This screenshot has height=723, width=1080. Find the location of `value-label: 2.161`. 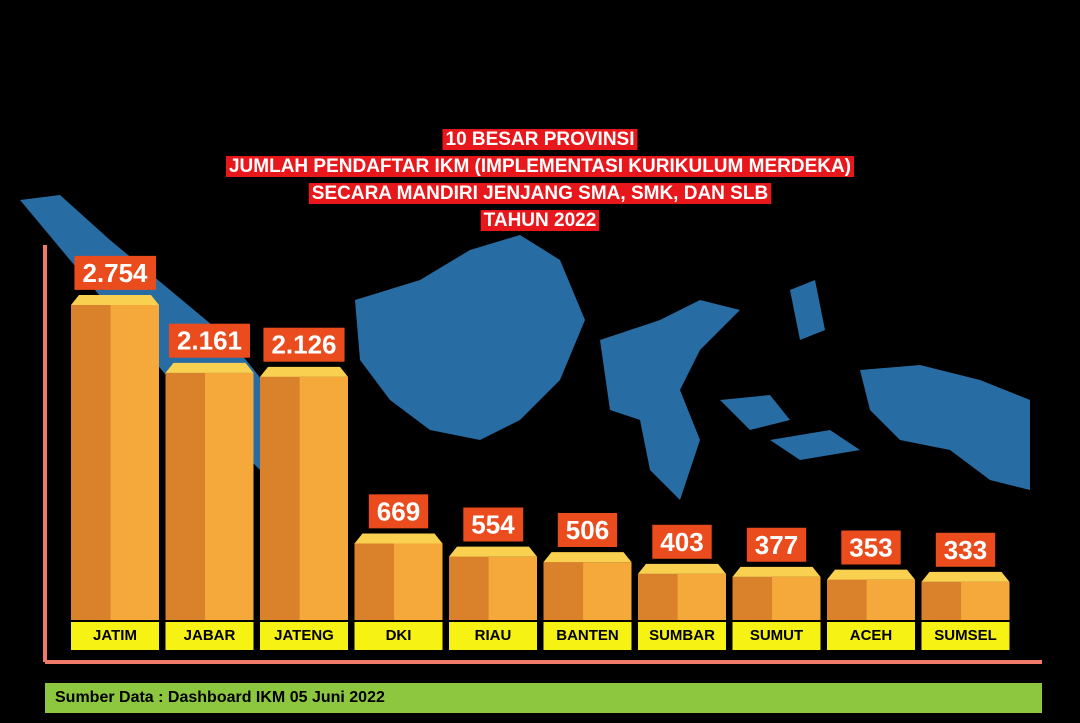

value-label: 2.161 is located at coordinates (209, 341).